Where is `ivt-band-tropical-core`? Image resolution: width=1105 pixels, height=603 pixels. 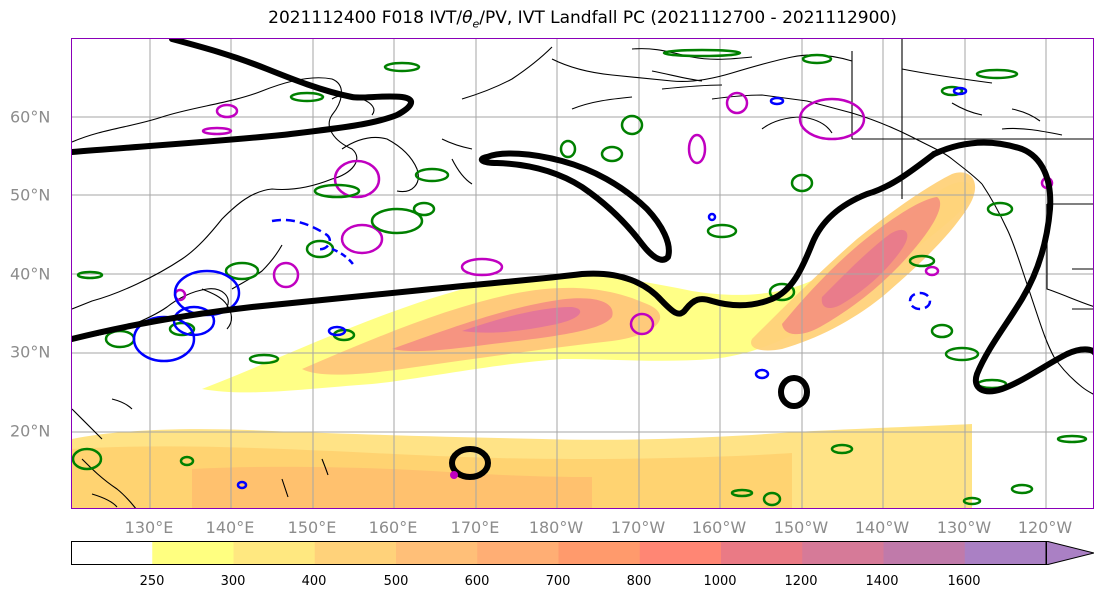 ivt-band-tropical-core is located at coordinates (392, 487).